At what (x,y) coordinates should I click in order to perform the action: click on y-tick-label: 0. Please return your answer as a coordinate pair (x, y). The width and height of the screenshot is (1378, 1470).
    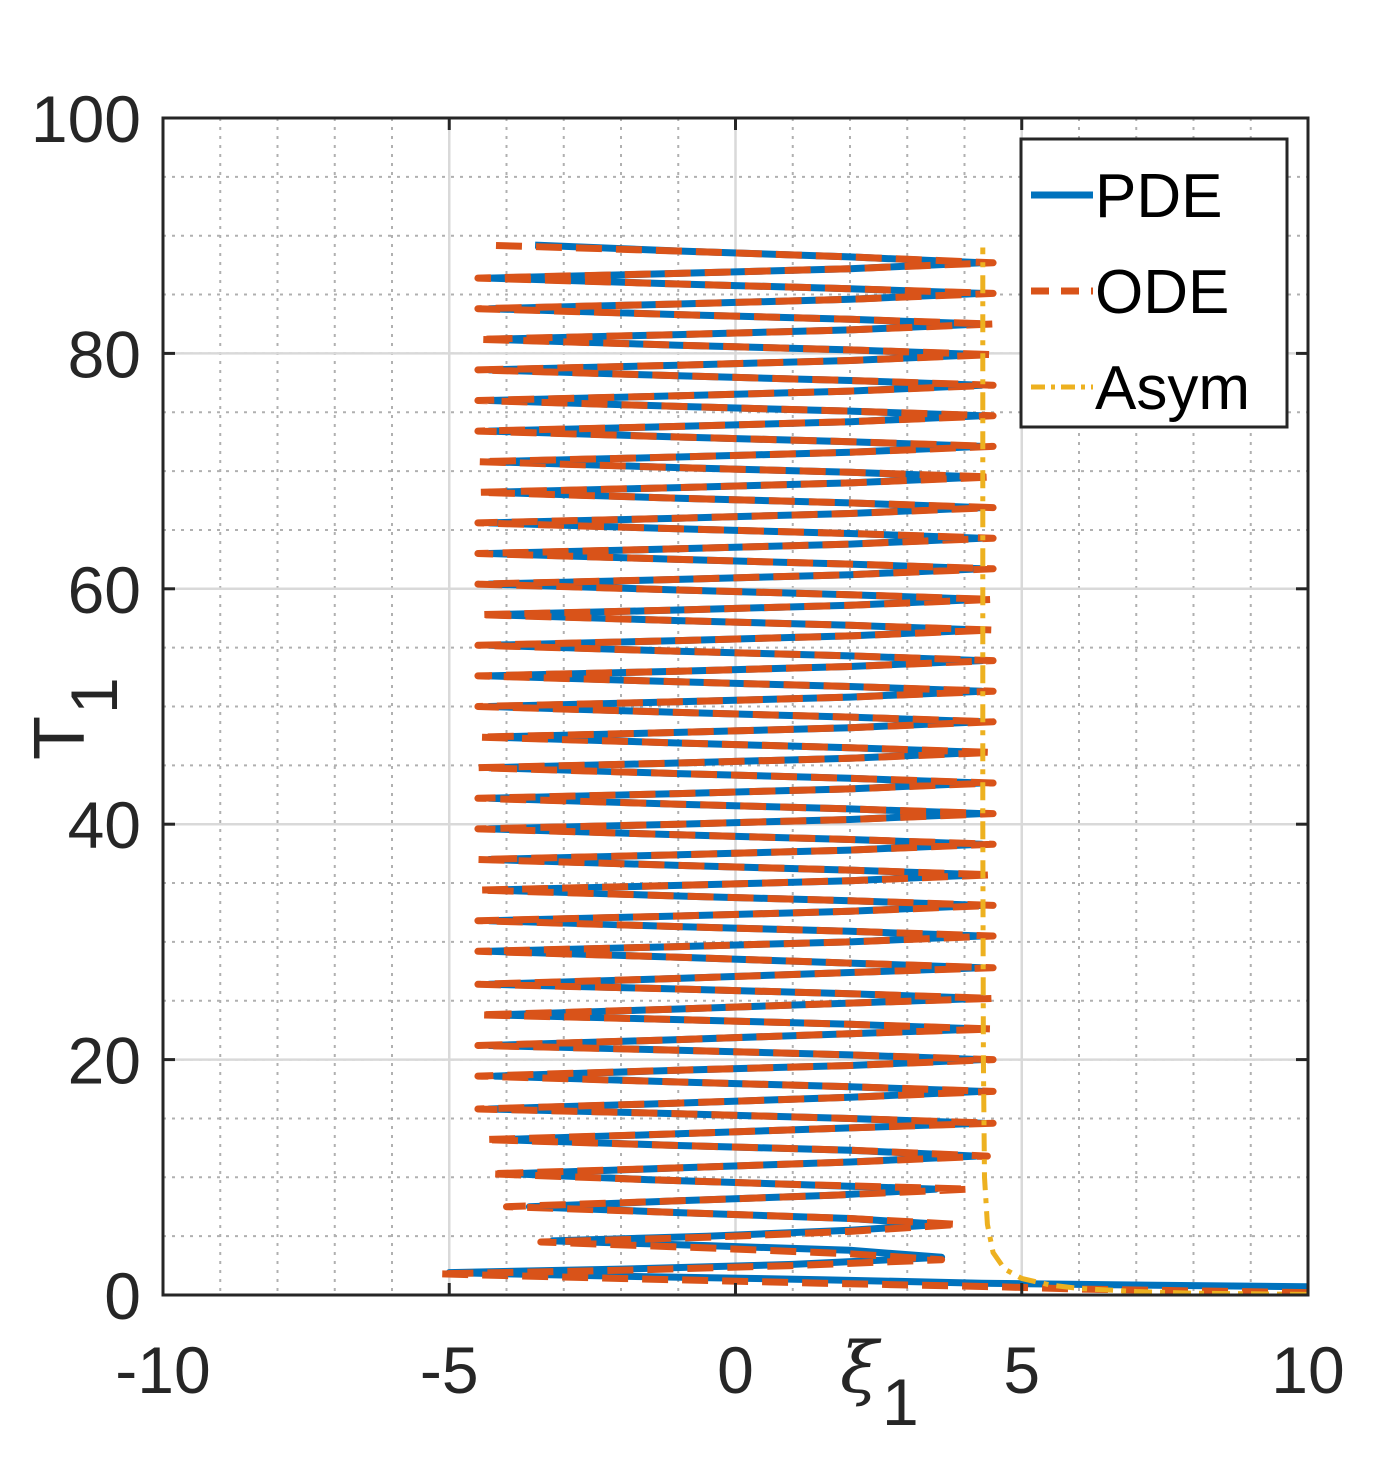
    Looking at the image, I should click on (122, 1296).